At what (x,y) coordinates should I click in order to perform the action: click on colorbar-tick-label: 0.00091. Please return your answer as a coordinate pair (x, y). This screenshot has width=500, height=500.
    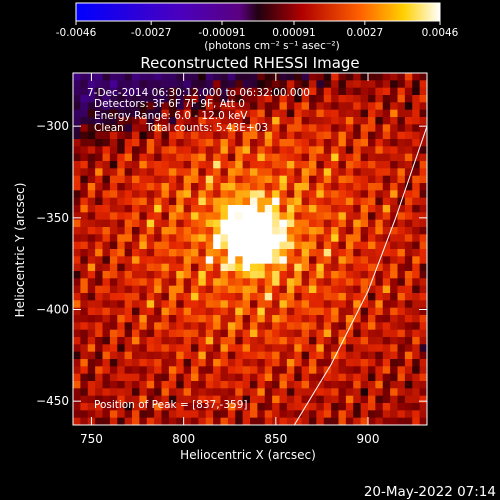
    Looking at the image, I should click on (293, 33).